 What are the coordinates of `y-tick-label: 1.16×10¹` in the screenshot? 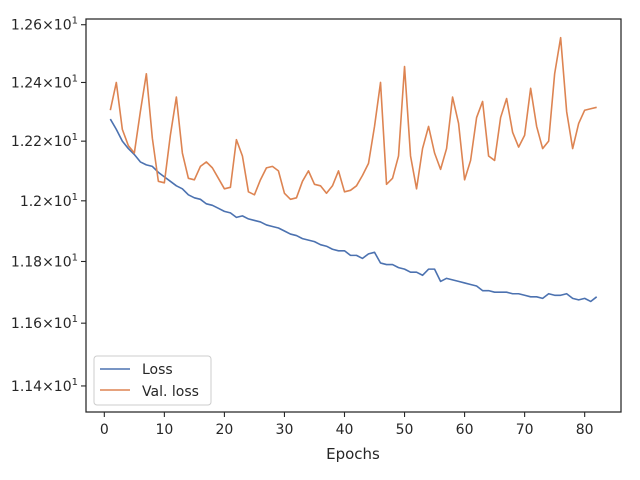 It's located at (44, 323).